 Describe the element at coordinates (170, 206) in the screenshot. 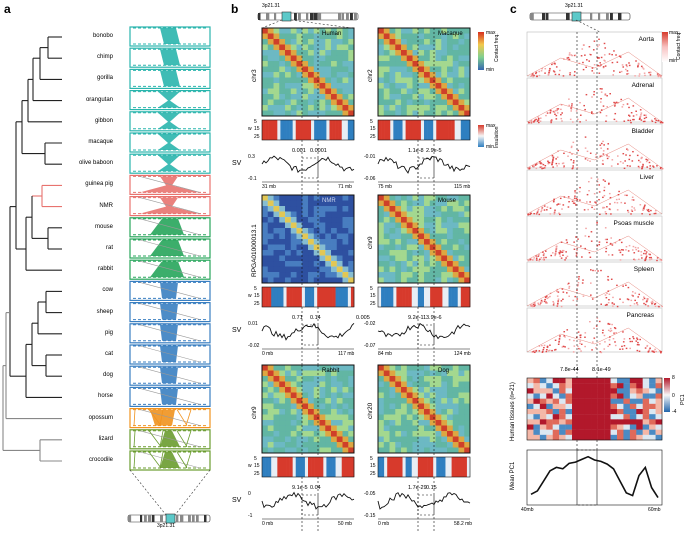

I see `synteny-NMR` at that location.